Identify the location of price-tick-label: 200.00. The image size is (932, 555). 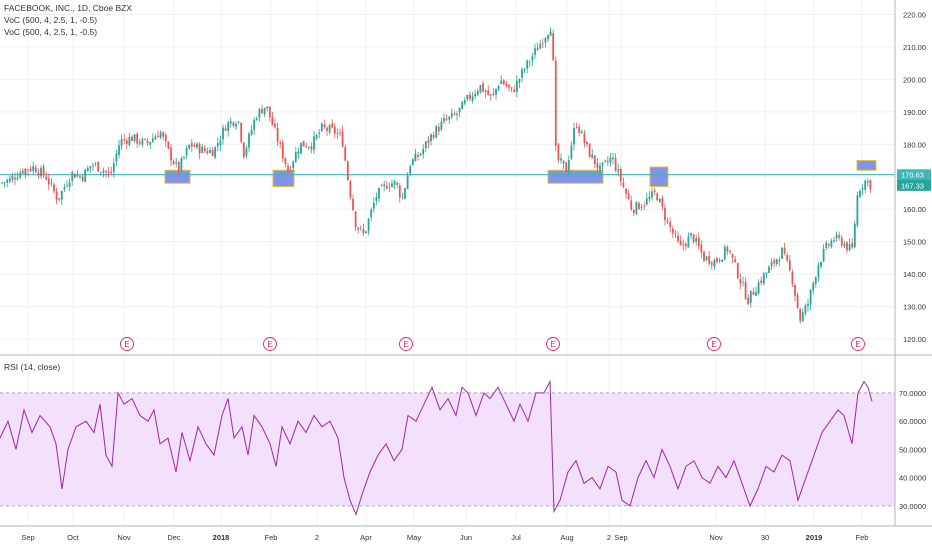
(914, 79).